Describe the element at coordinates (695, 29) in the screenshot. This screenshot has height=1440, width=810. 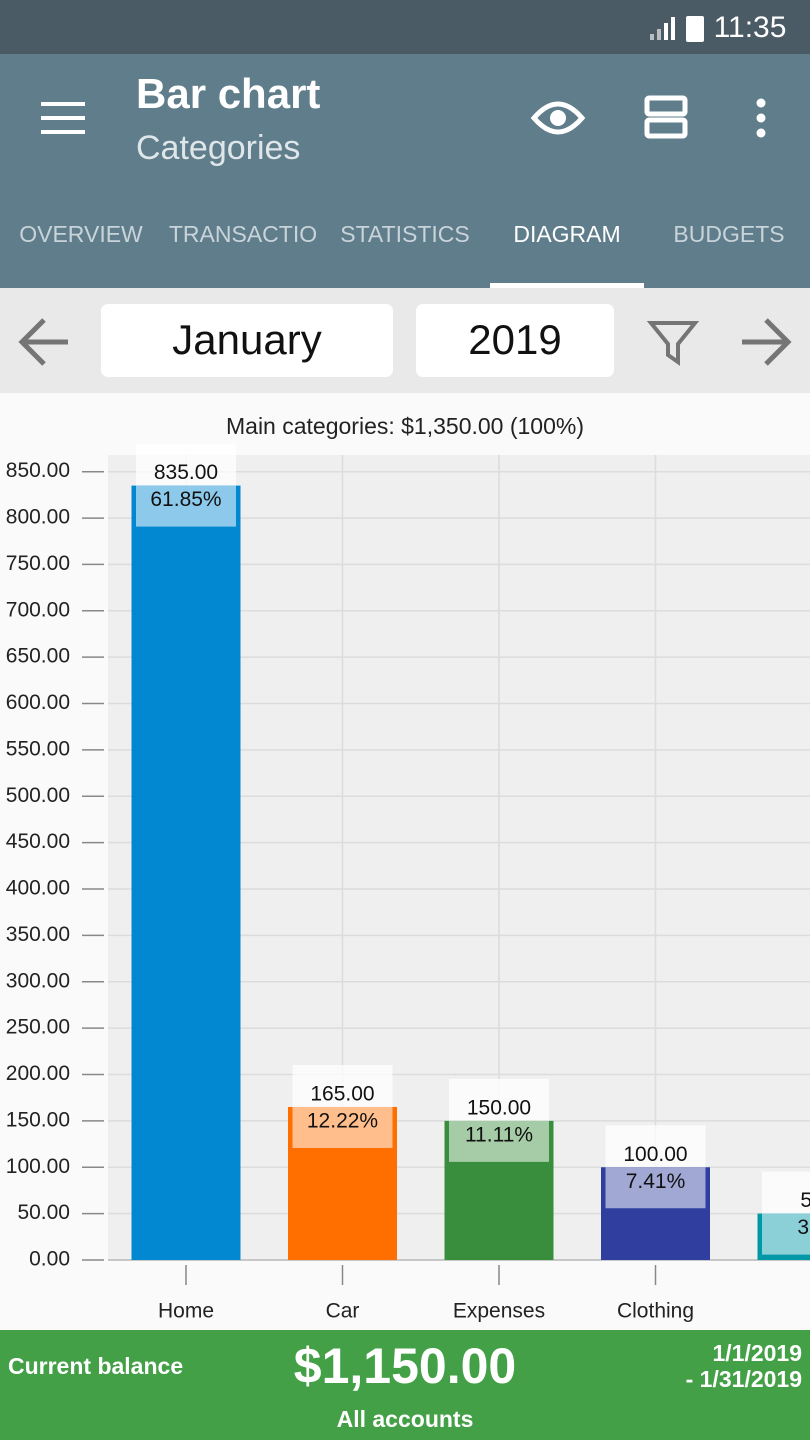
I see `battery-icon` at that location.